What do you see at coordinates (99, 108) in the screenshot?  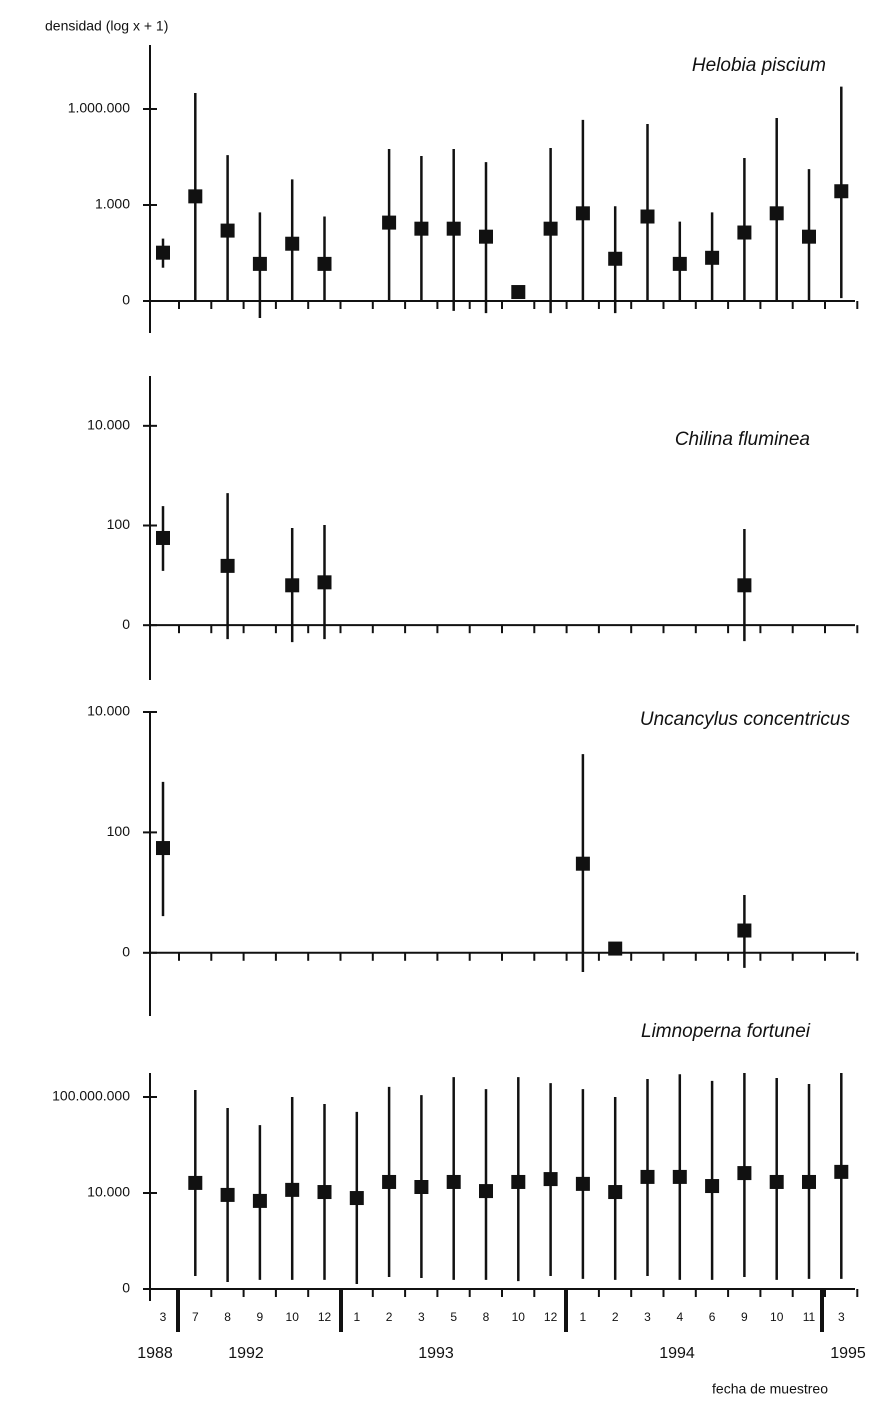 I see `y-tick-label: 1.000.000` at bounding box center [99, 108].